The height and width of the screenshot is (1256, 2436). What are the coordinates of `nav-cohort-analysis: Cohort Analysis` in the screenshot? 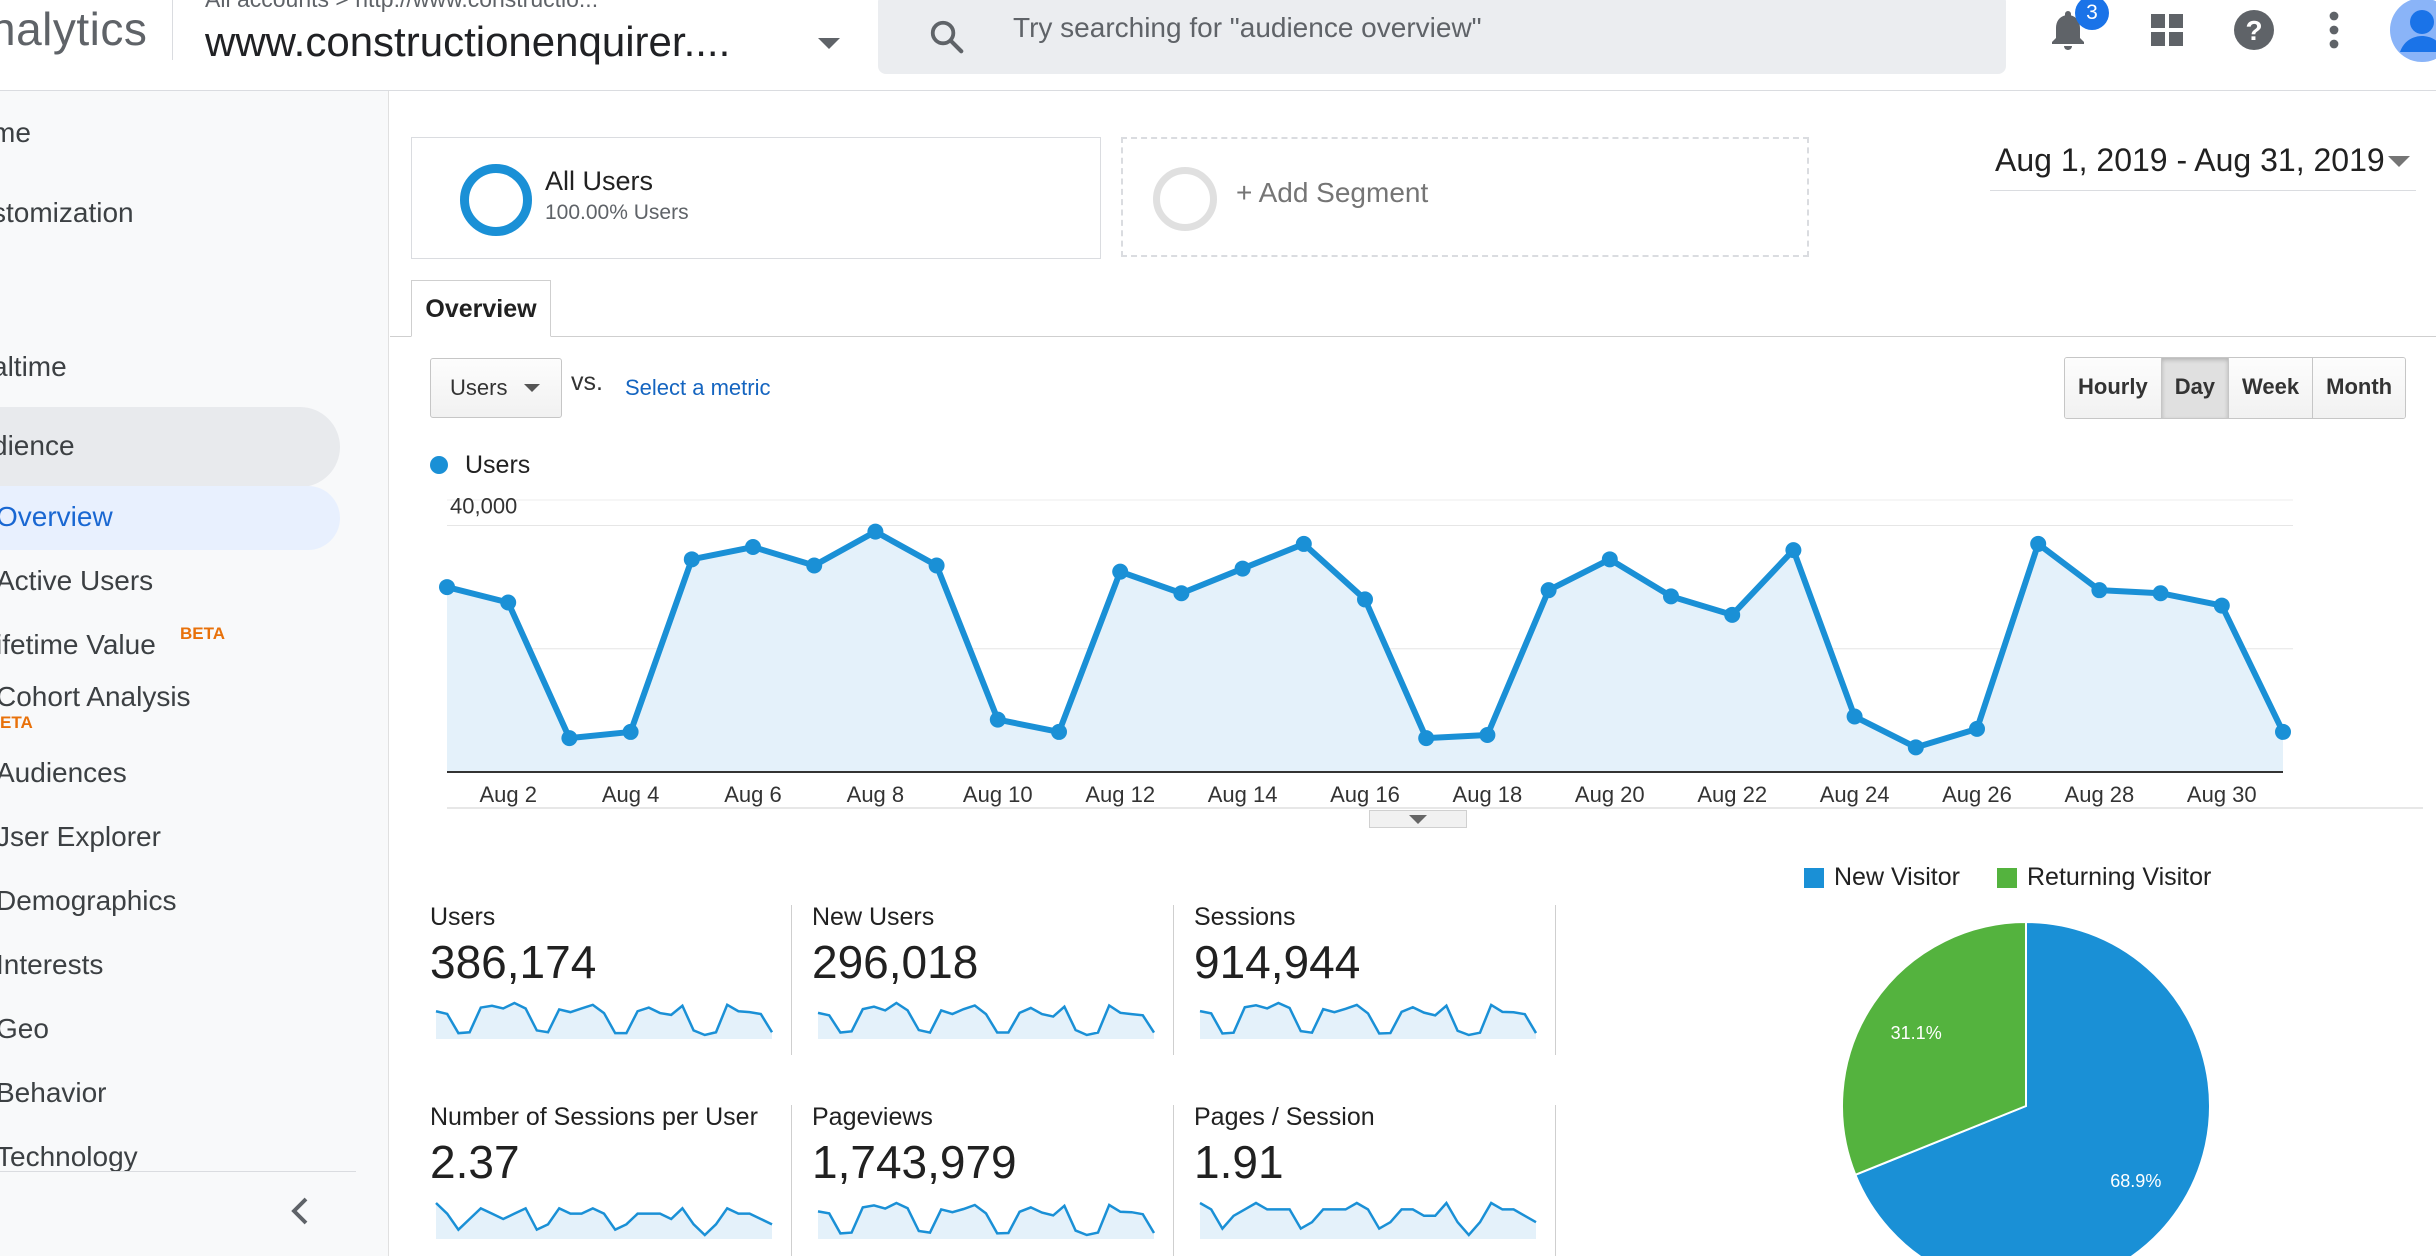 It's located at (95, 696).